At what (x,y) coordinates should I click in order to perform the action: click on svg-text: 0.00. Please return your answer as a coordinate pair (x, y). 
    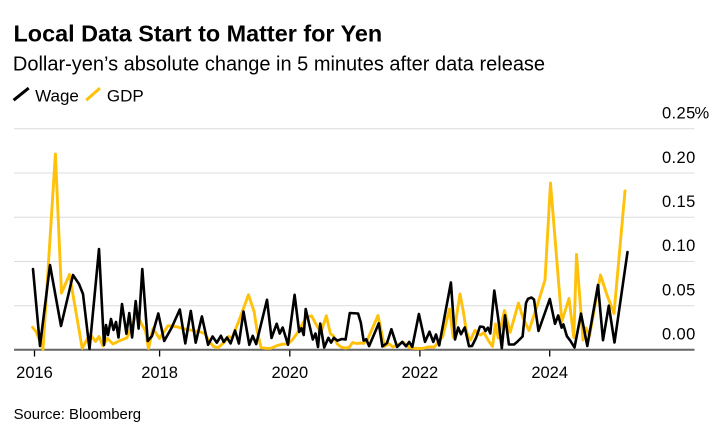
    Looking at the image, I should click on (679, 335).